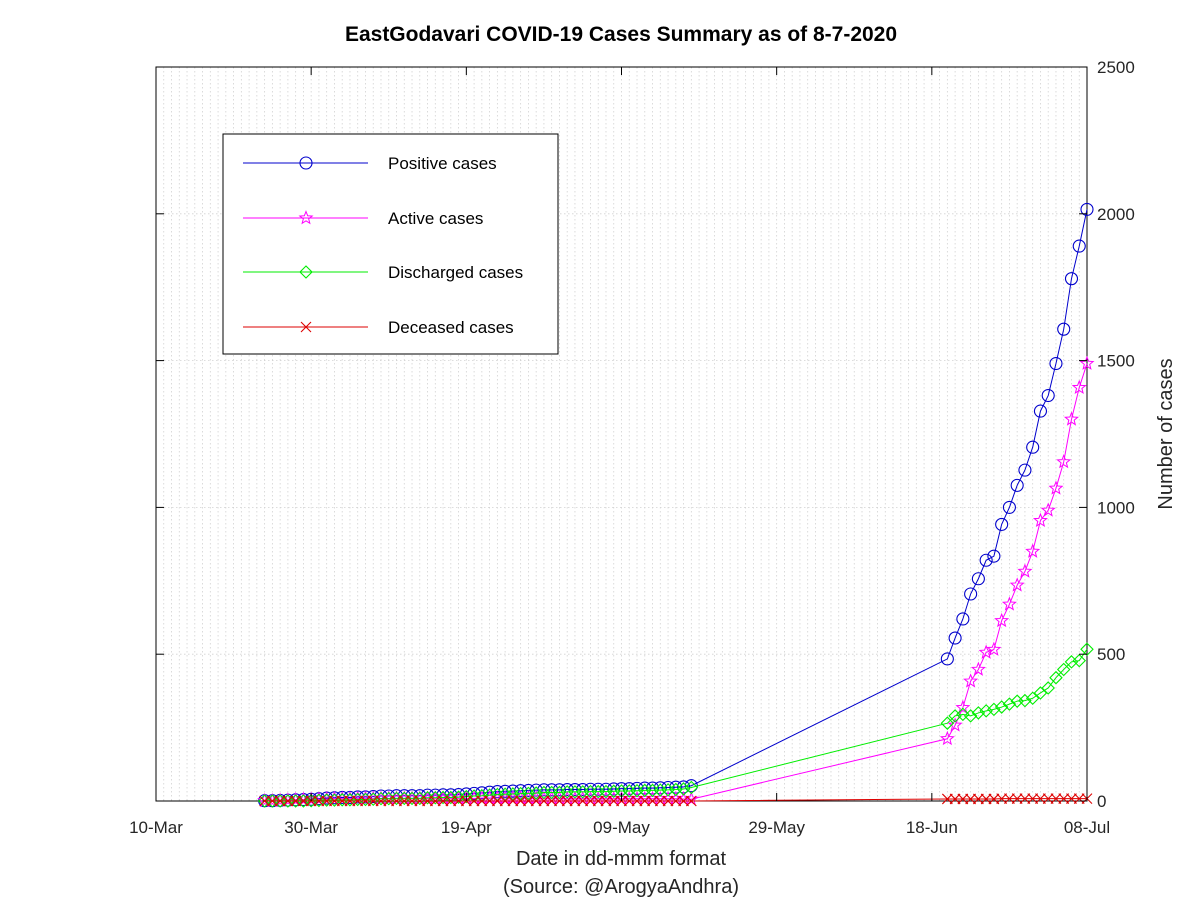 This screenshot has height=900, width=1200. I want to click on y-tick-label: 0, so click(1101, 801).